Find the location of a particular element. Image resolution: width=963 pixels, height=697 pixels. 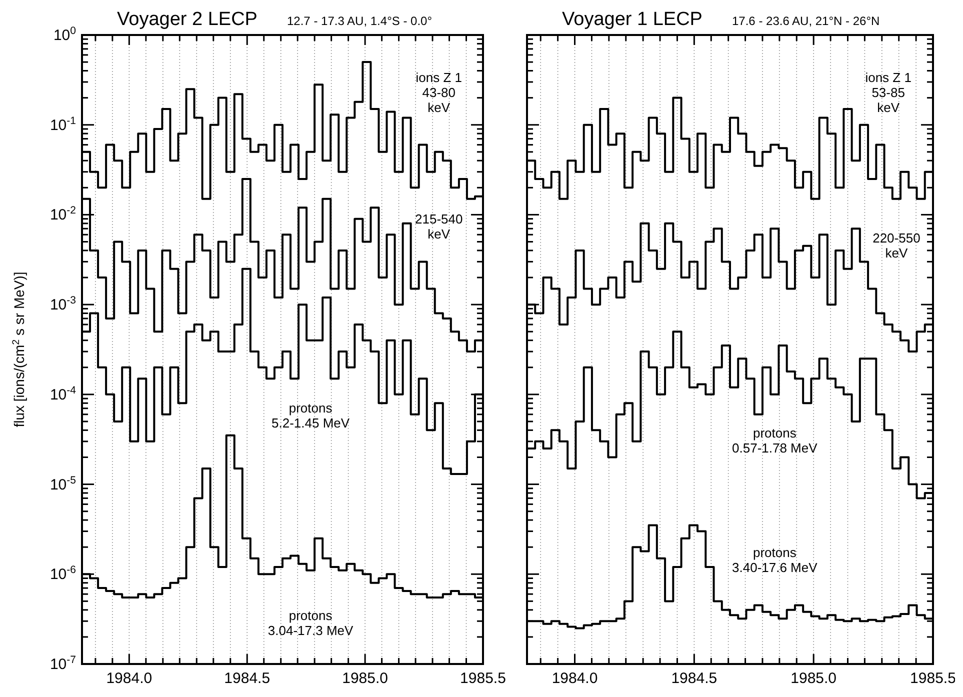

chart-title: Voyager 1 LECP is located at coordinates (632, 19).